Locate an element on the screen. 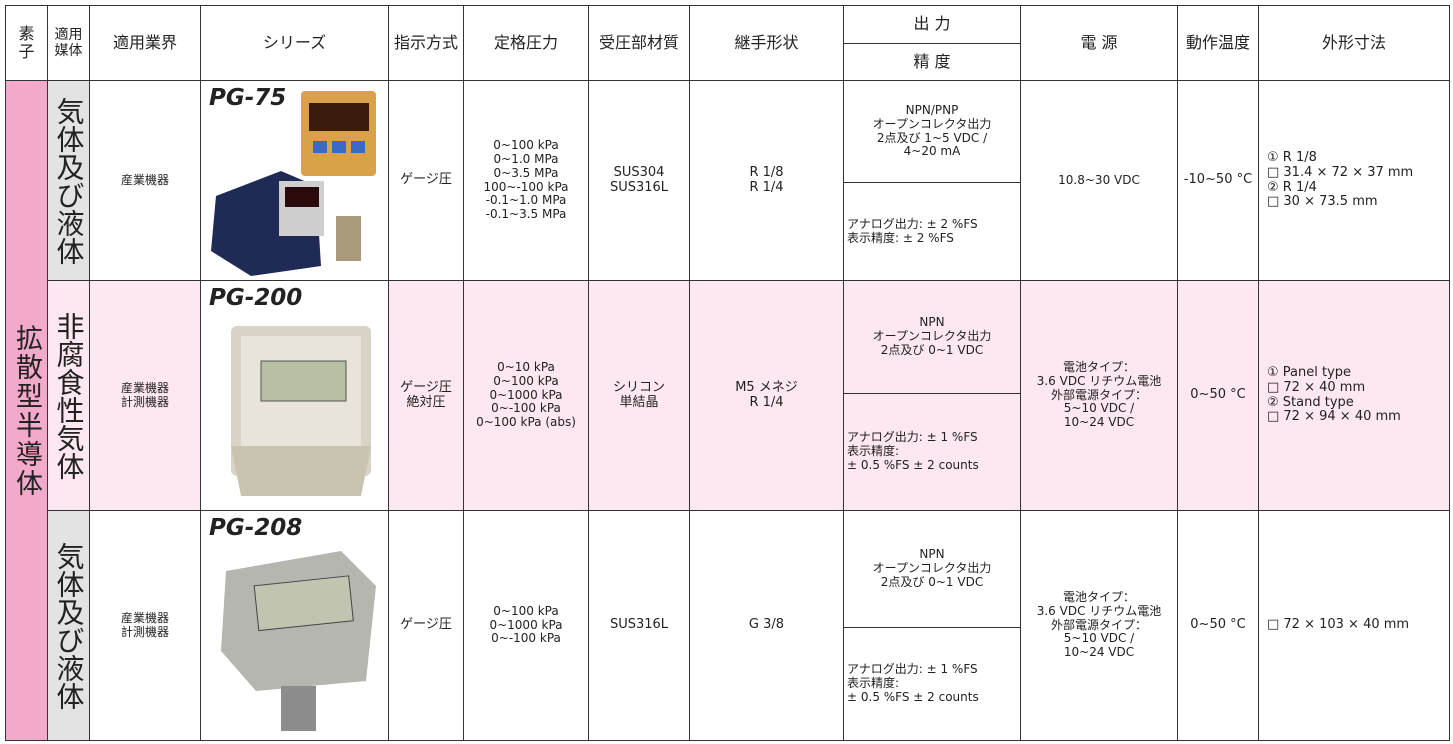 This screenshot has width=1453, height=744. header-indication: 指示方式 is located at coordinates (426, 43).